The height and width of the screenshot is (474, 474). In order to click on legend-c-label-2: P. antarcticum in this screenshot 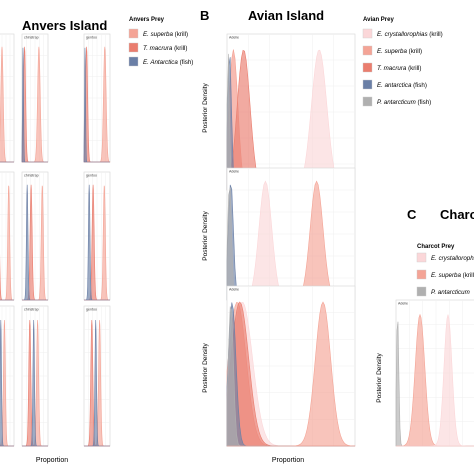, I will do `click(450, 292)`.